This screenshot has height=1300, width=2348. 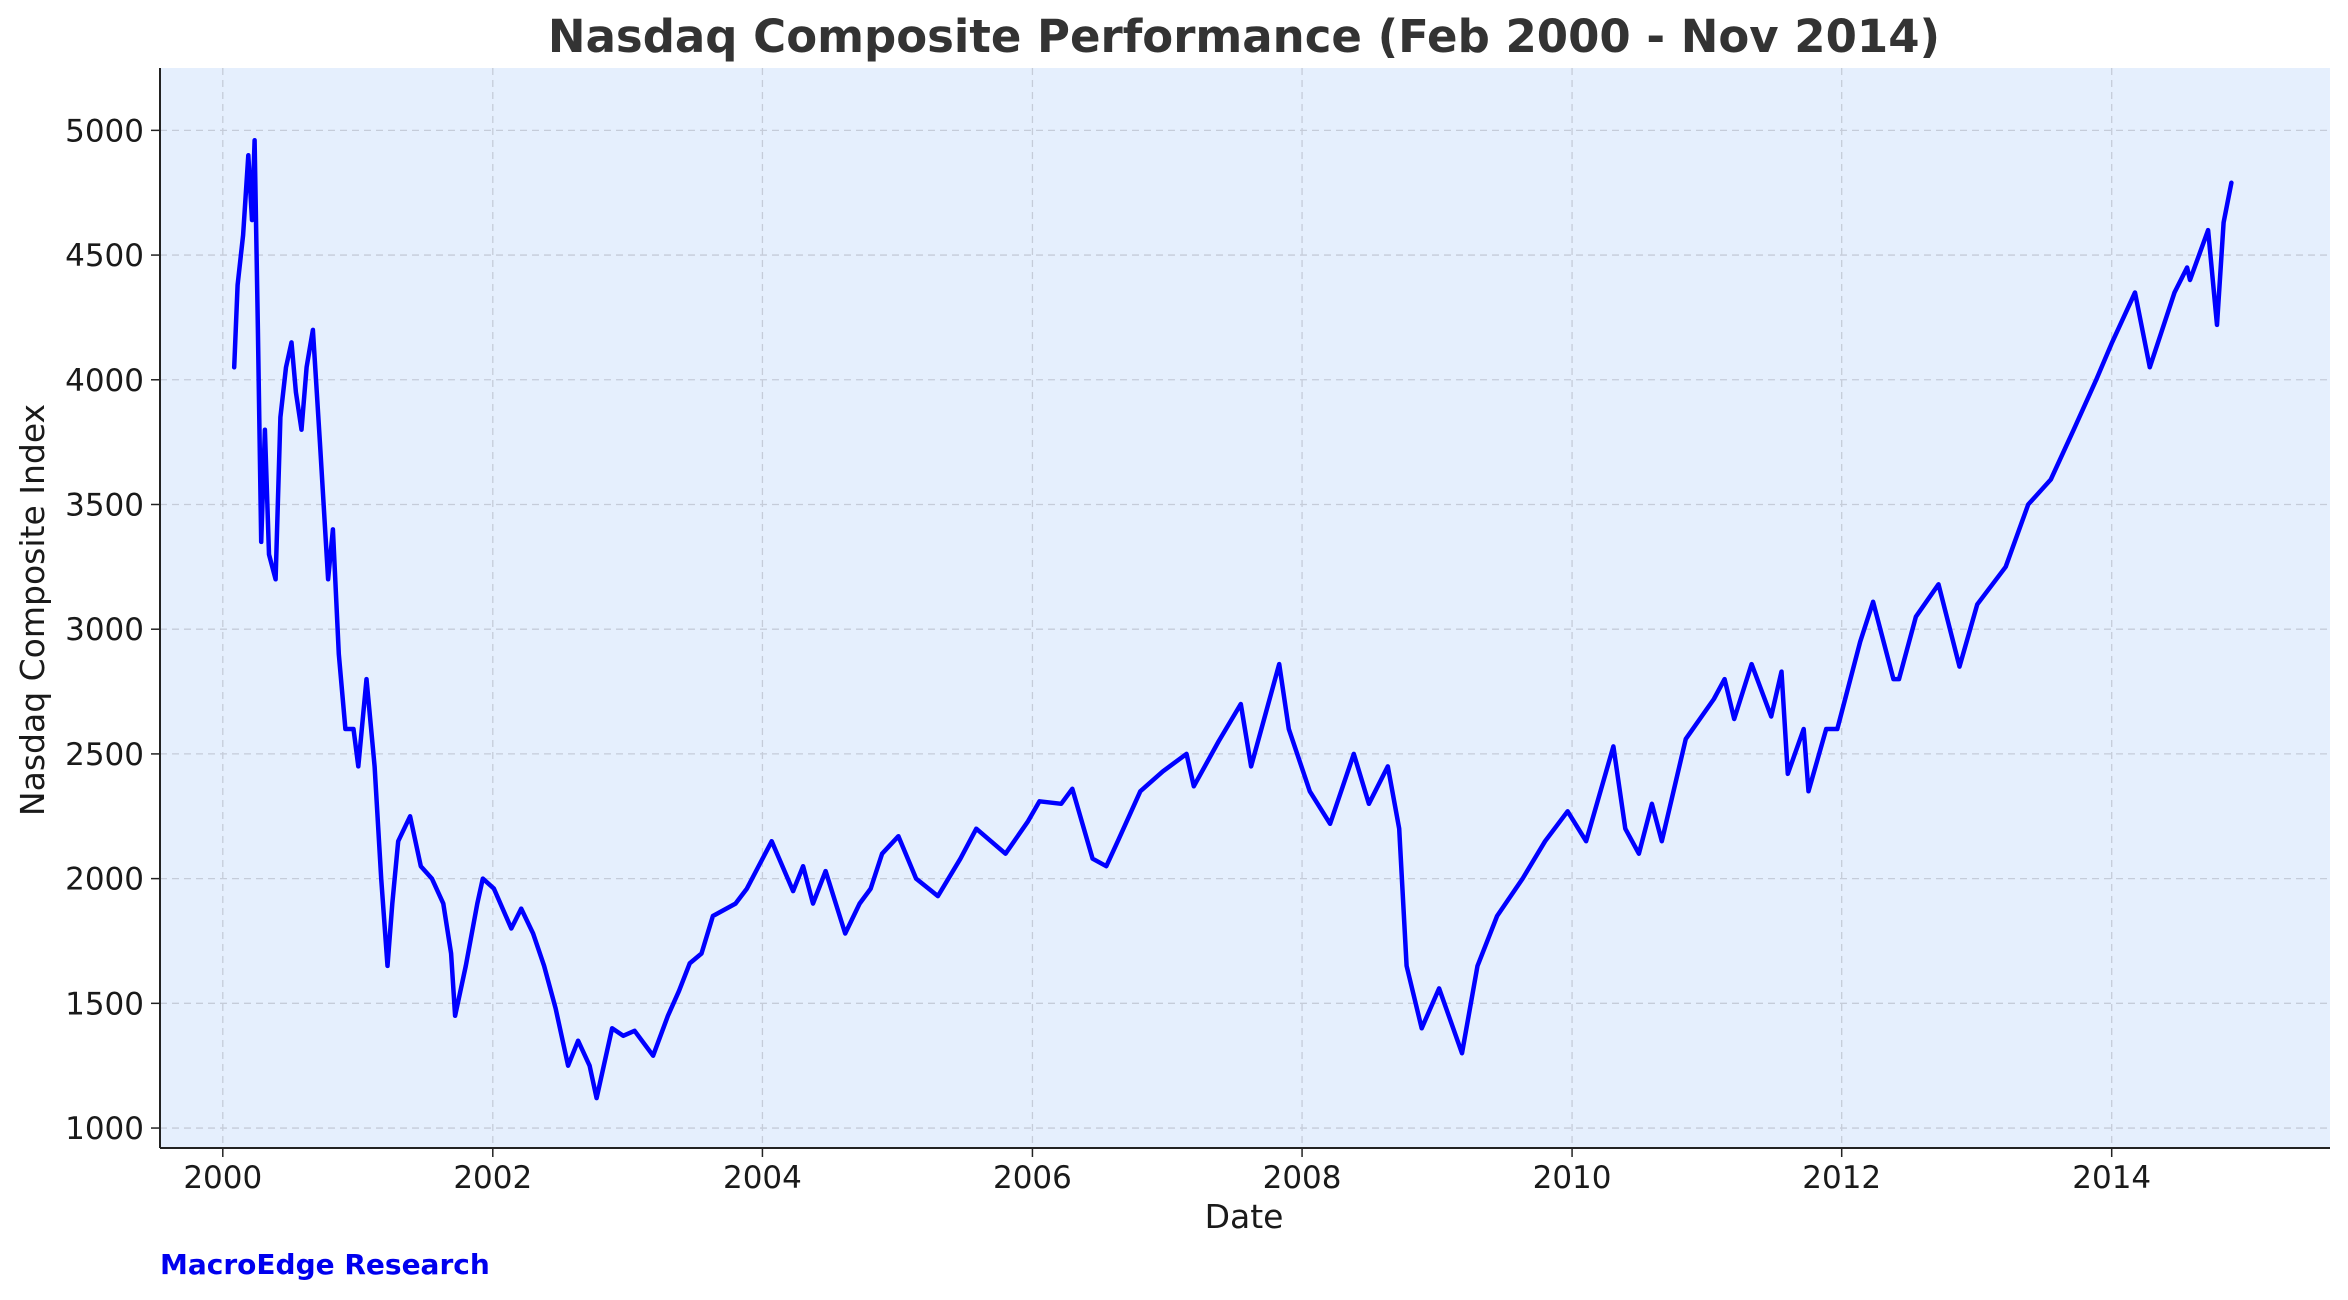 I want to click on x-tick-label: 2002, so click(x=492, y=1178).